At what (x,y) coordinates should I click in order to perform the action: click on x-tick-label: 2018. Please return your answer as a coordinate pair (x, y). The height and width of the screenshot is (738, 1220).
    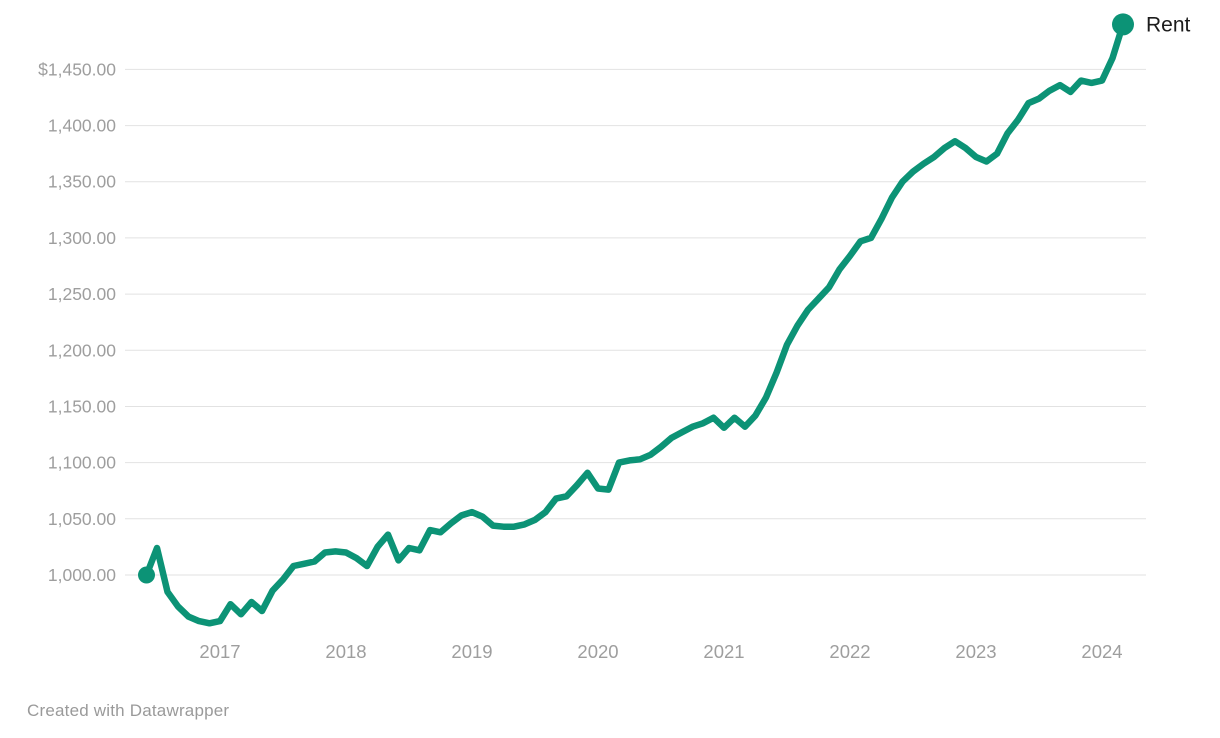
    Looking at the image, I should click on (345, 651).